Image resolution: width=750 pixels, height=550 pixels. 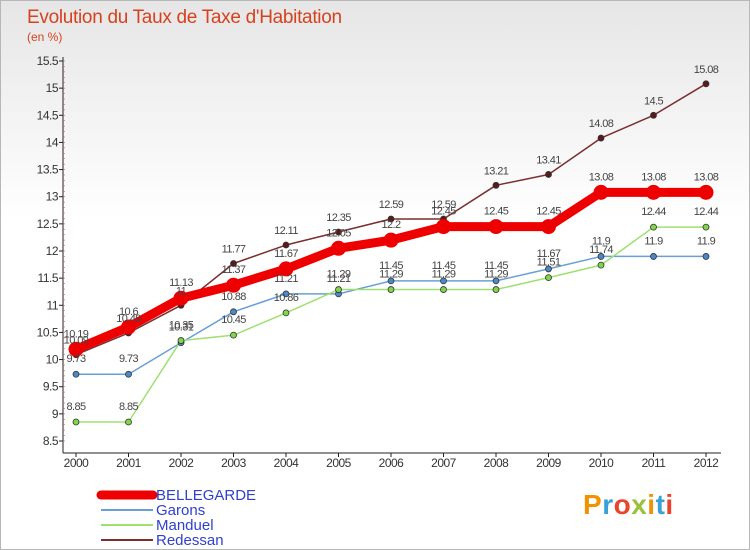 I want to click on x-tick-label: 2000, so click(x=77, y=463).